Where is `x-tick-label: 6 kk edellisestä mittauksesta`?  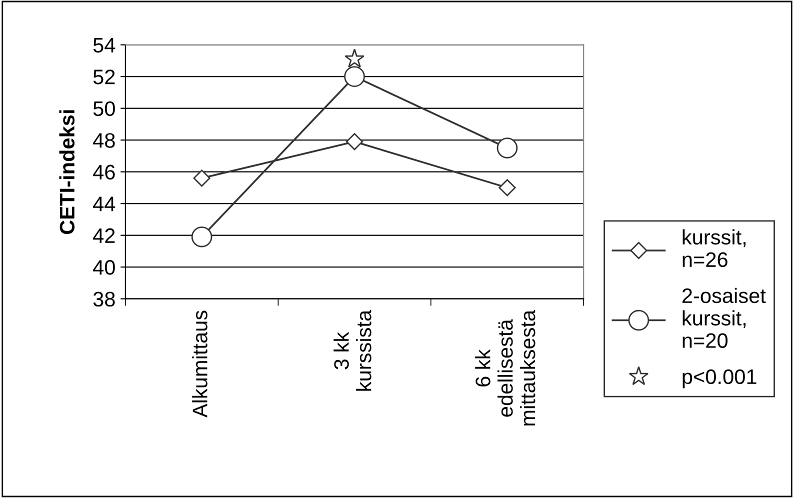 x-tick-label: 6 kk edellisestä mittauksesta is located at coordinates (505, 368).